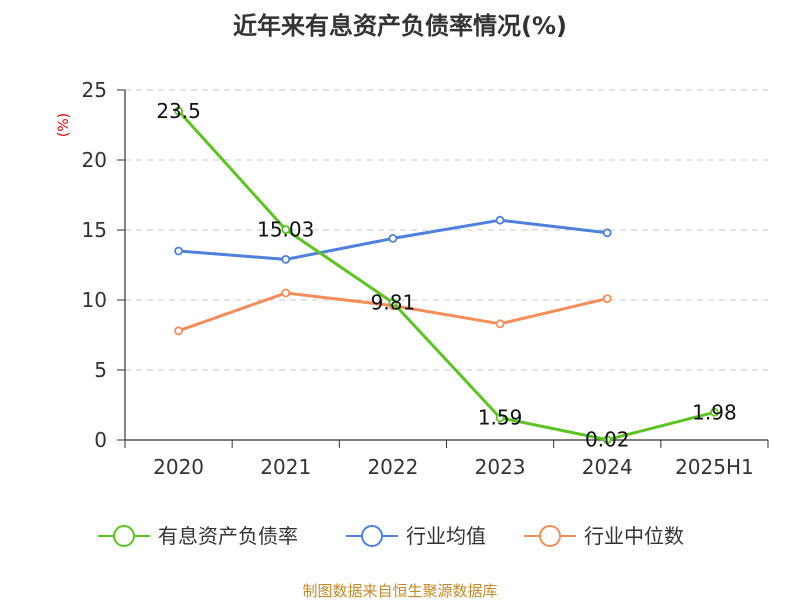 This screenshot has width=800, height=600. What do you see at coordinates (100, 370) in the screenshot?
I see `y-tick-label: 5` at bounding box center [100, 370].